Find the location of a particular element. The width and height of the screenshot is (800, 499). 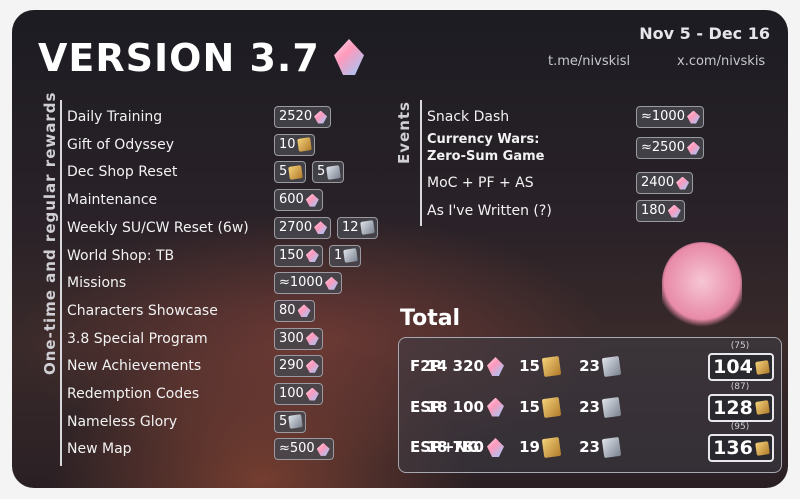

total-jade: 18 780 is located at coordinates (455, 447).